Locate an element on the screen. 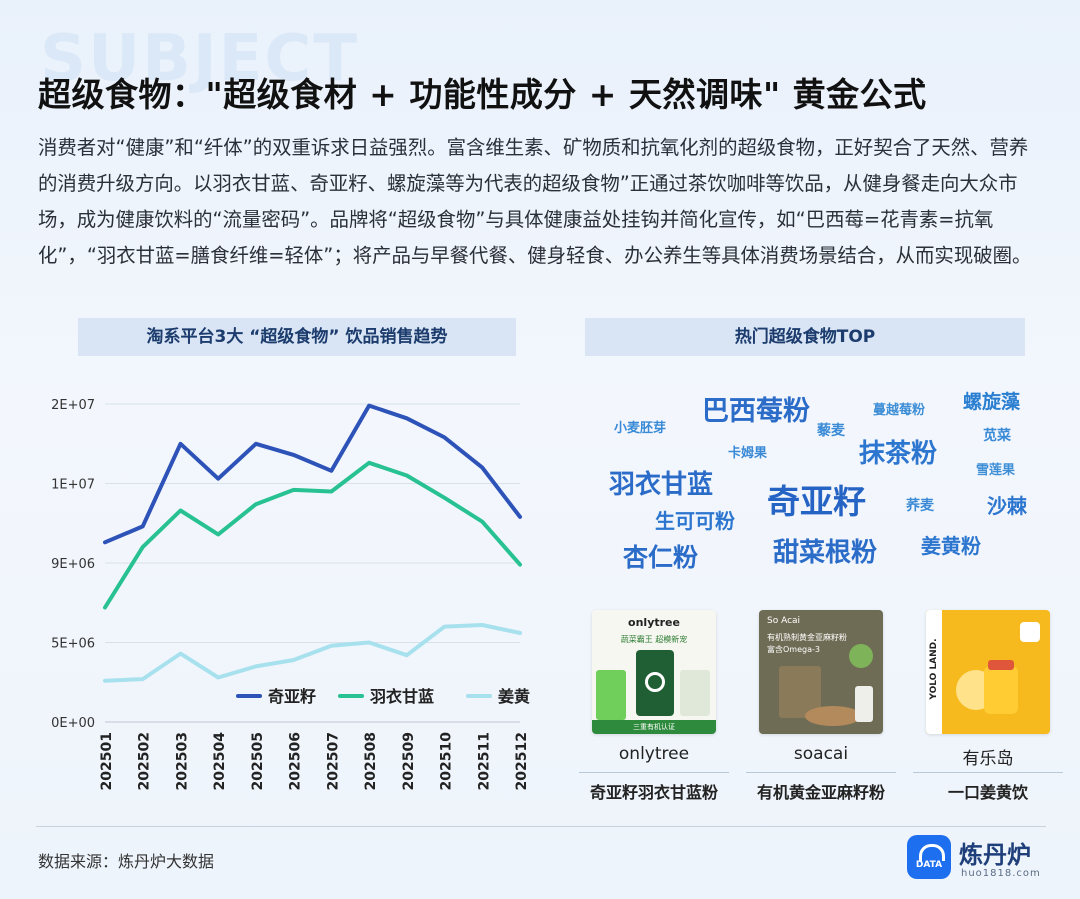 The image size is (1080, 899). x-tick-label: 202509 is located at coordinates (409, 761).